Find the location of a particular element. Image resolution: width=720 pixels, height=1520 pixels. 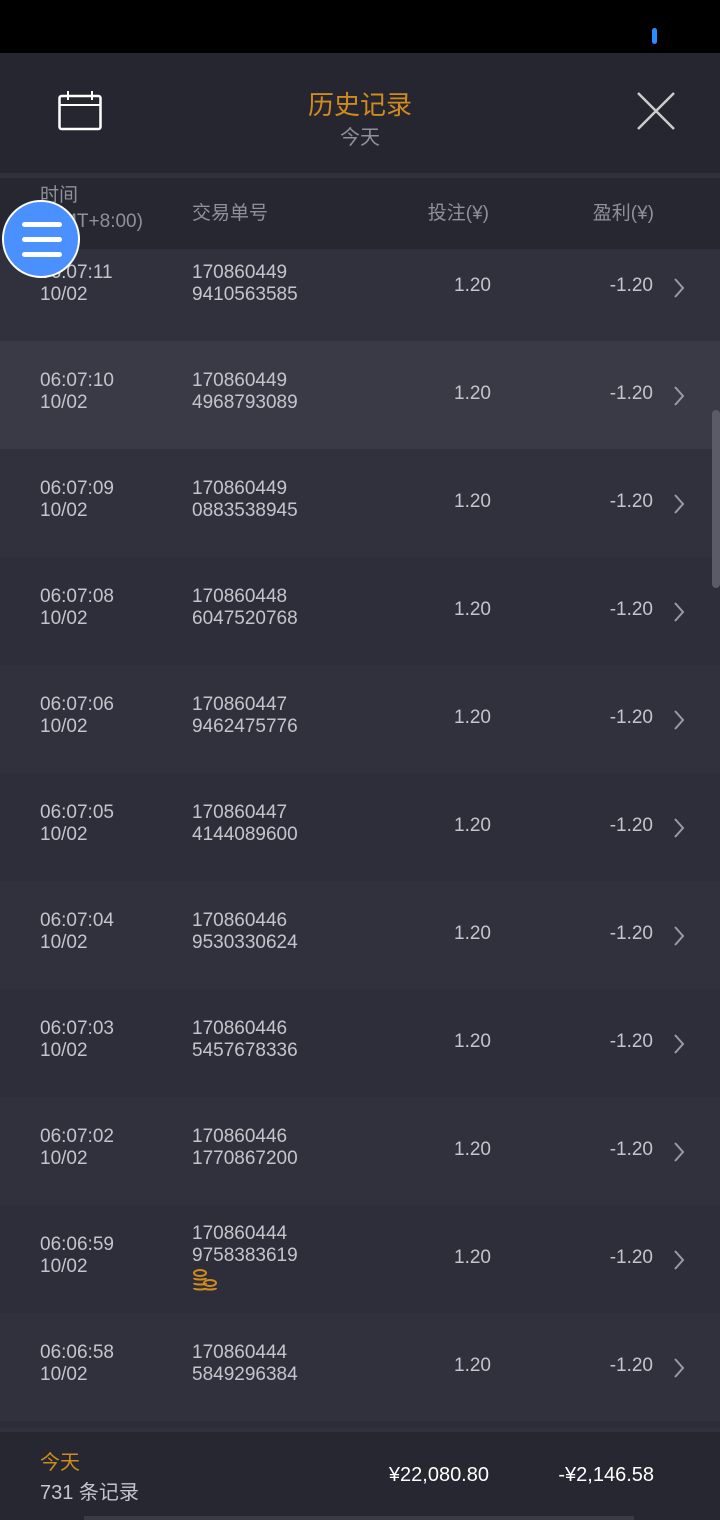

id-line-1: 170860448 is located at coordinates (240, 596).